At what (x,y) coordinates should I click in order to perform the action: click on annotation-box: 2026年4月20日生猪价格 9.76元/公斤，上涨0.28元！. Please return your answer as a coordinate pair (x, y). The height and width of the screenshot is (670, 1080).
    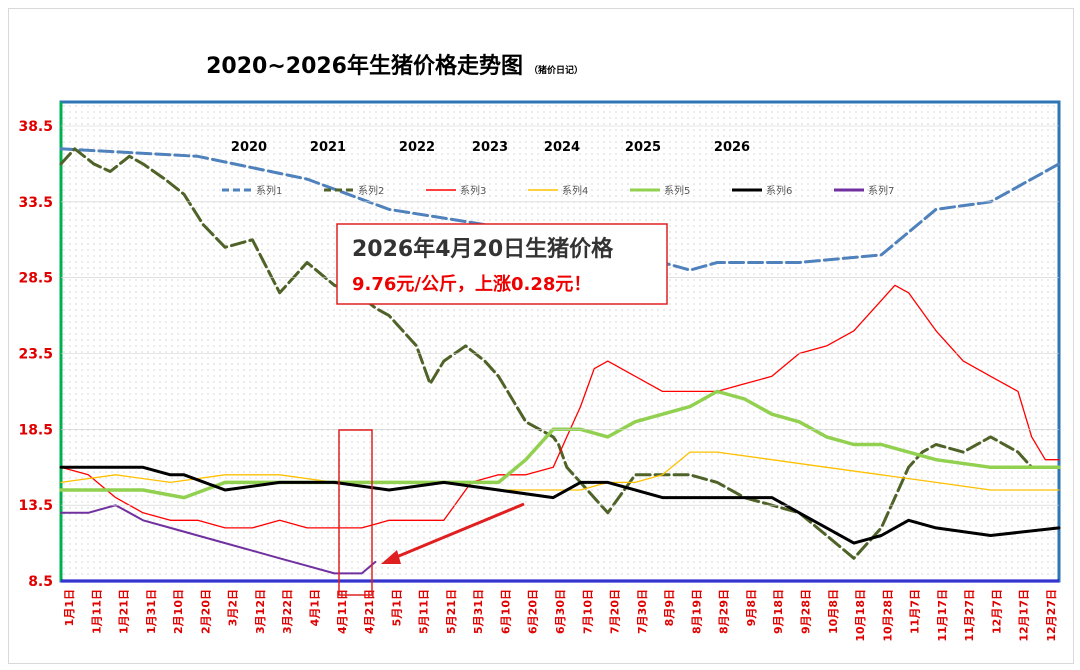
    Looking at the image, I should click on (502, 264).